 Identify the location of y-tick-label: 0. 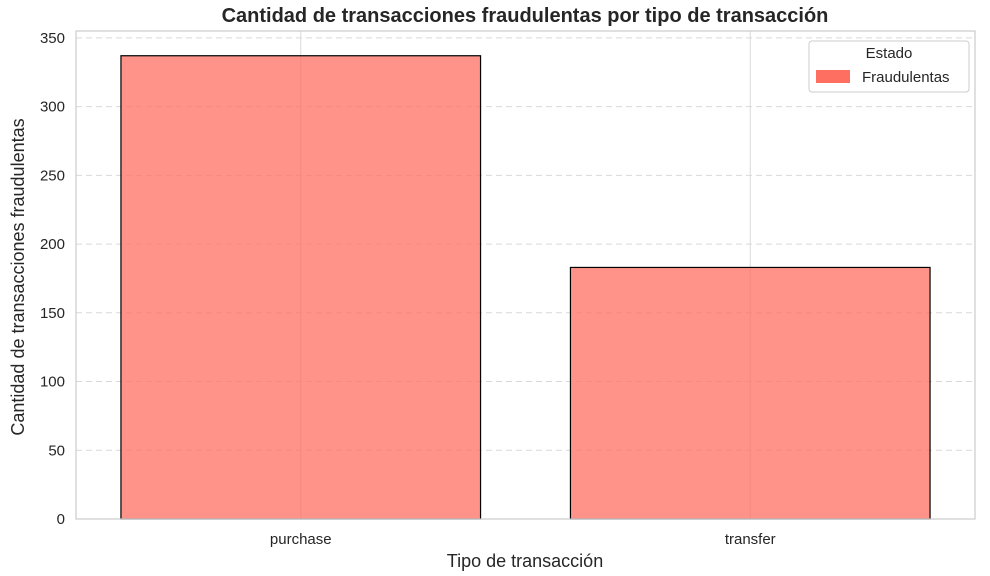
(61, 519).